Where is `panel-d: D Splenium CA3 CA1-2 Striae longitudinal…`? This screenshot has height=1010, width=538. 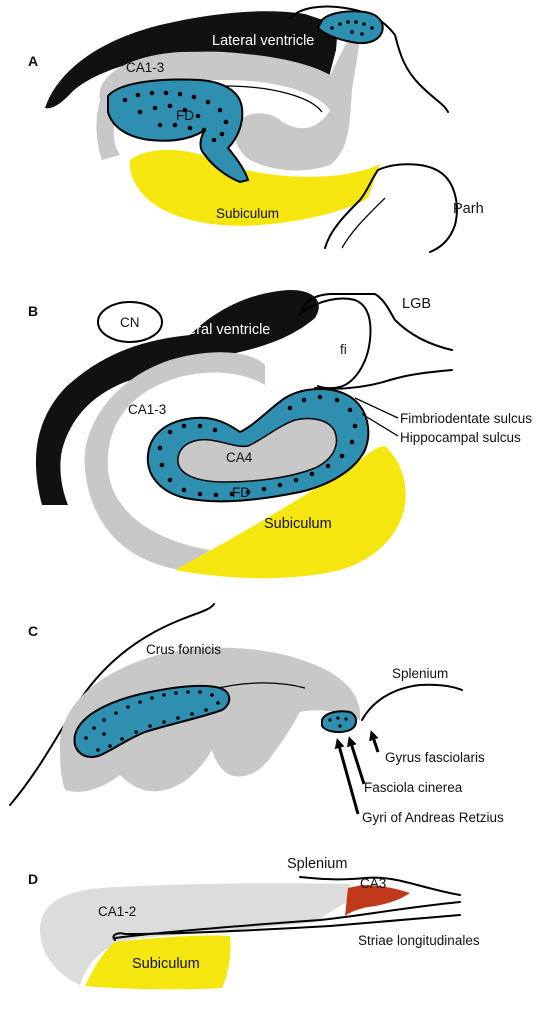
panel-d: D Splenium CA3 CA1-2 Striae longitudinal… is located at coordinates (254, 923).